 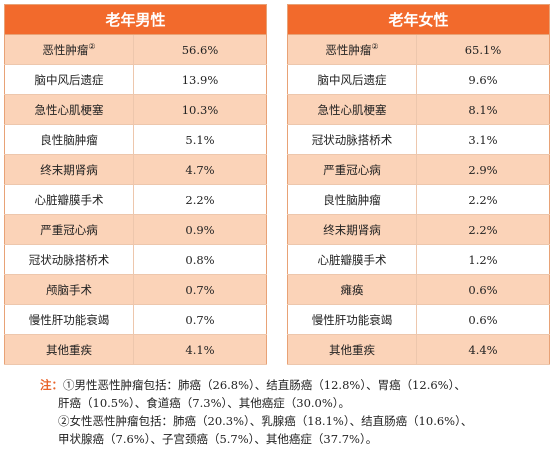 I want to click on male-table-title: 老年男性, so click(x=135, y=19).